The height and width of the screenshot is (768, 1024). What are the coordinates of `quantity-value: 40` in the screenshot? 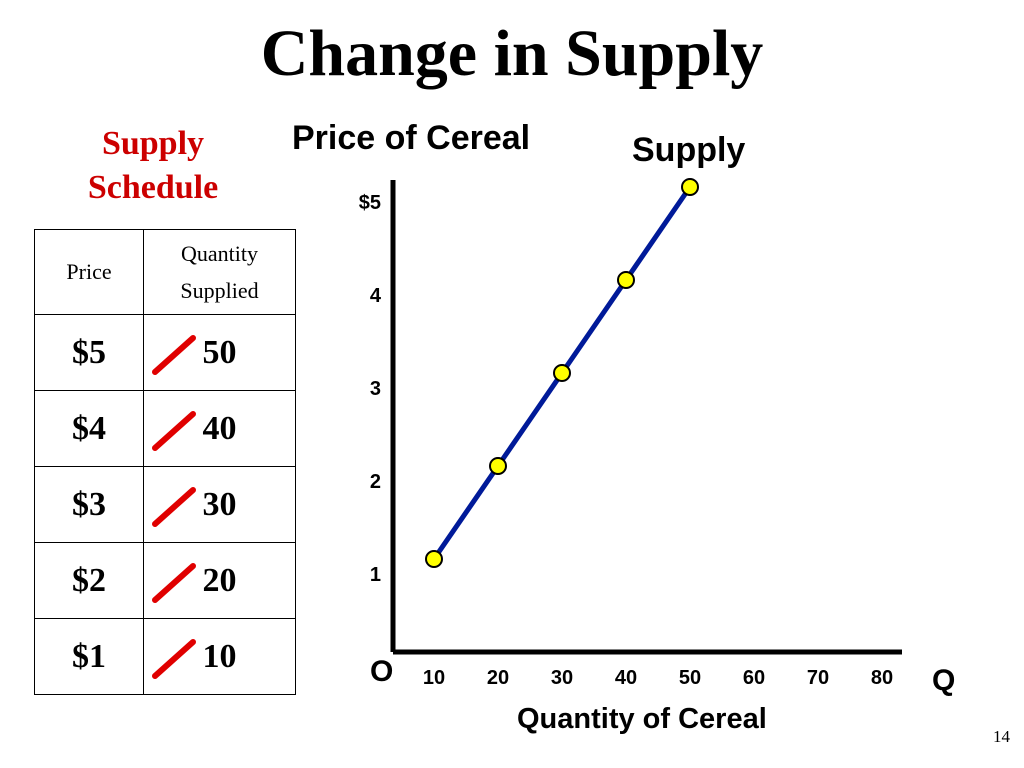 It's located at (219, 428).